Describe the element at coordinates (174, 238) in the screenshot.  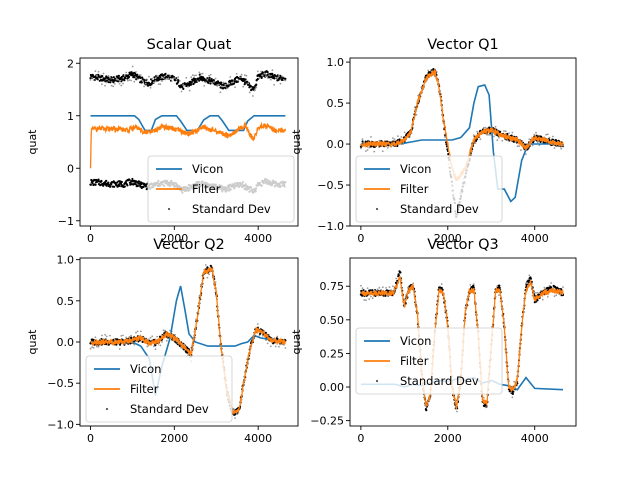
I see `x-tick-label: 2000` at that location.